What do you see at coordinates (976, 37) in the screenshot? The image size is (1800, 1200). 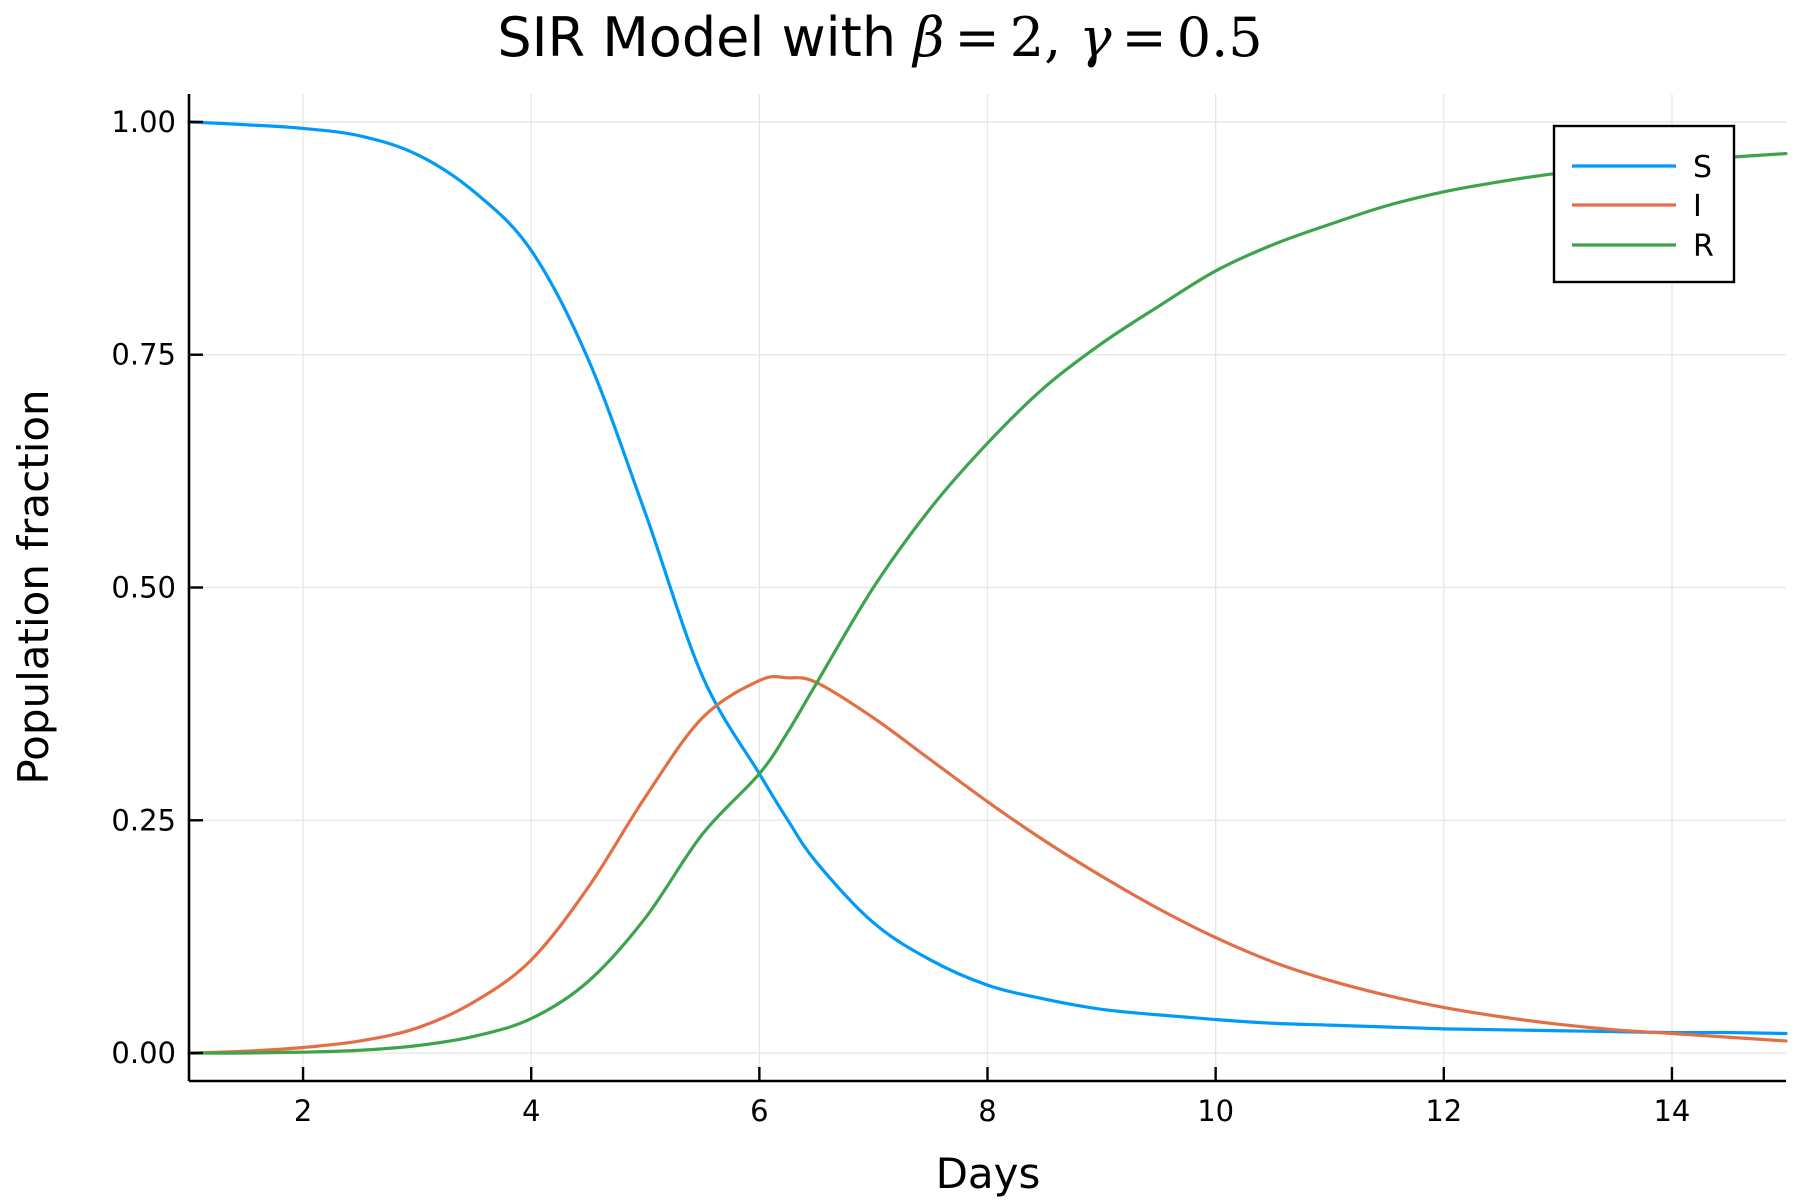 I see `chart-title-beta-equals: =` at bounding box center [976, 37].